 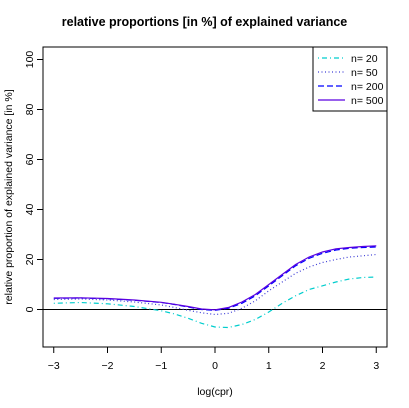 I want to click on legend-label: n= 200, so click(x=367, y=87).